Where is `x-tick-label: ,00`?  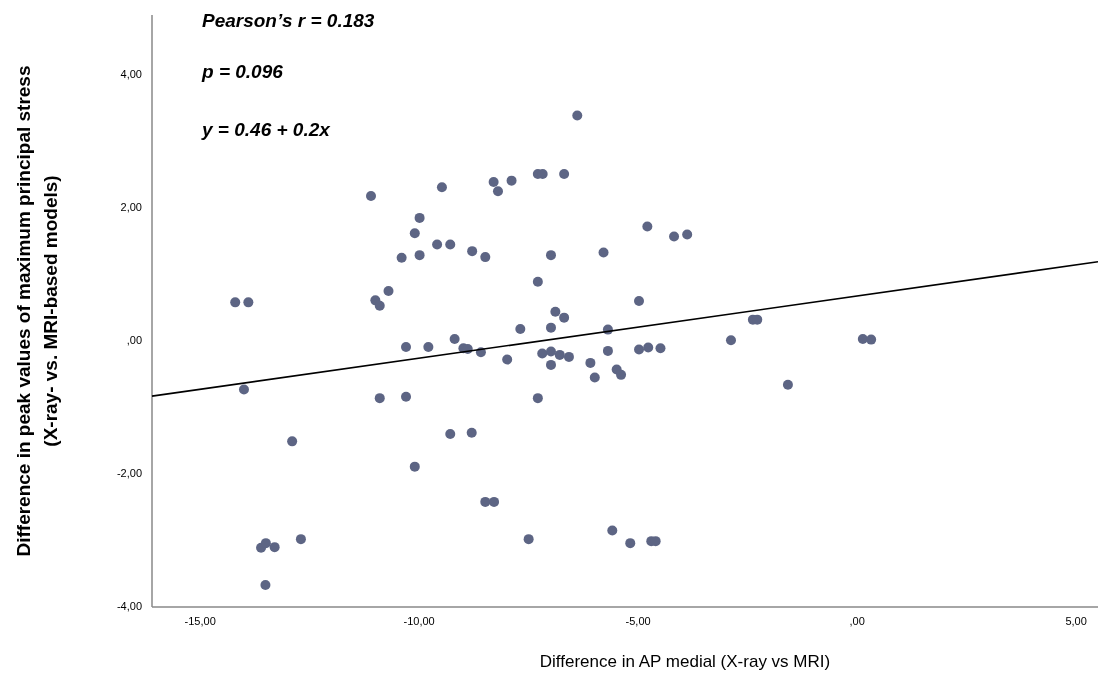
x-tick-label: ,00 is located at coordinates (857, 621).